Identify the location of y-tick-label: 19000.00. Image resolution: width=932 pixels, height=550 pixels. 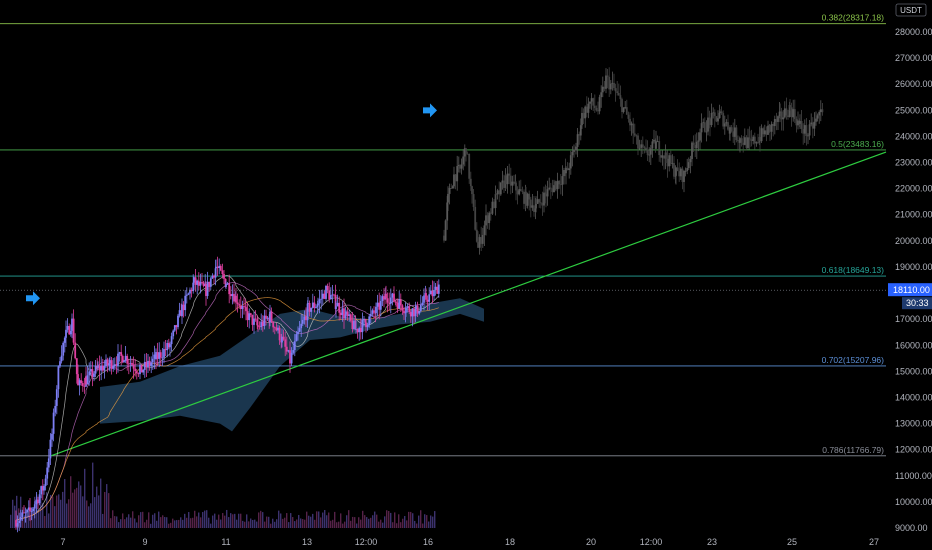
(913, 267).